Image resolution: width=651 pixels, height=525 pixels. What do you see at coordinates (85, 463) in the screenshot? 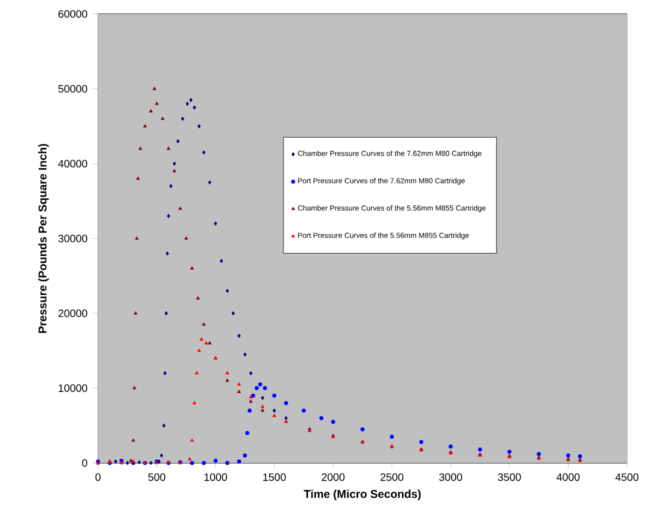
I see `y-tick-label: 0` at bounding box center [85, 463].